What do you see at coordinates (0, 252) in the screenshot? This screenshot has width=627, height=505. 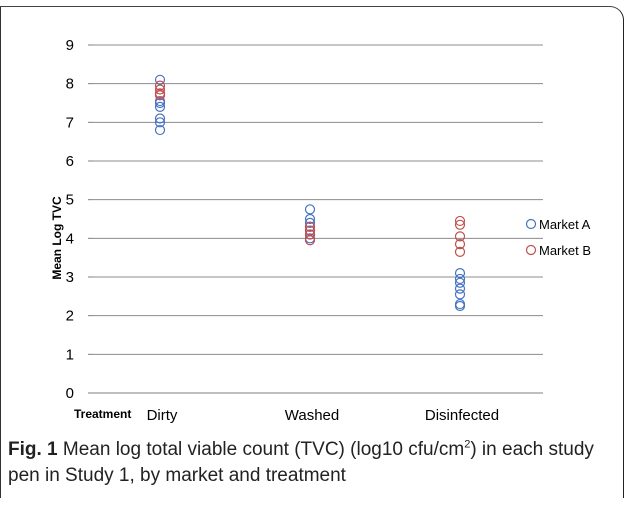 I see `figure-frame-left` at bounding box center [0, 252].